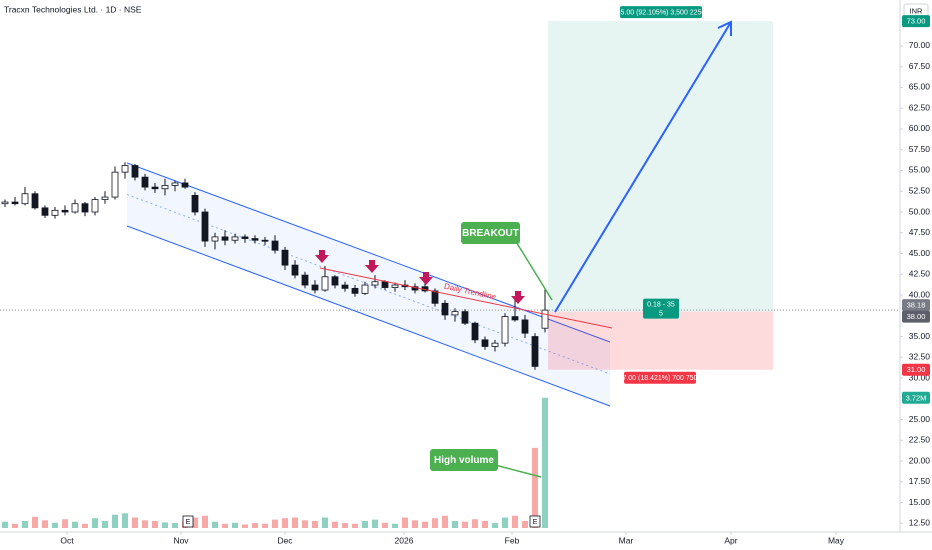  I want to click on y-tick-label: 32.50, so click(920, 357).